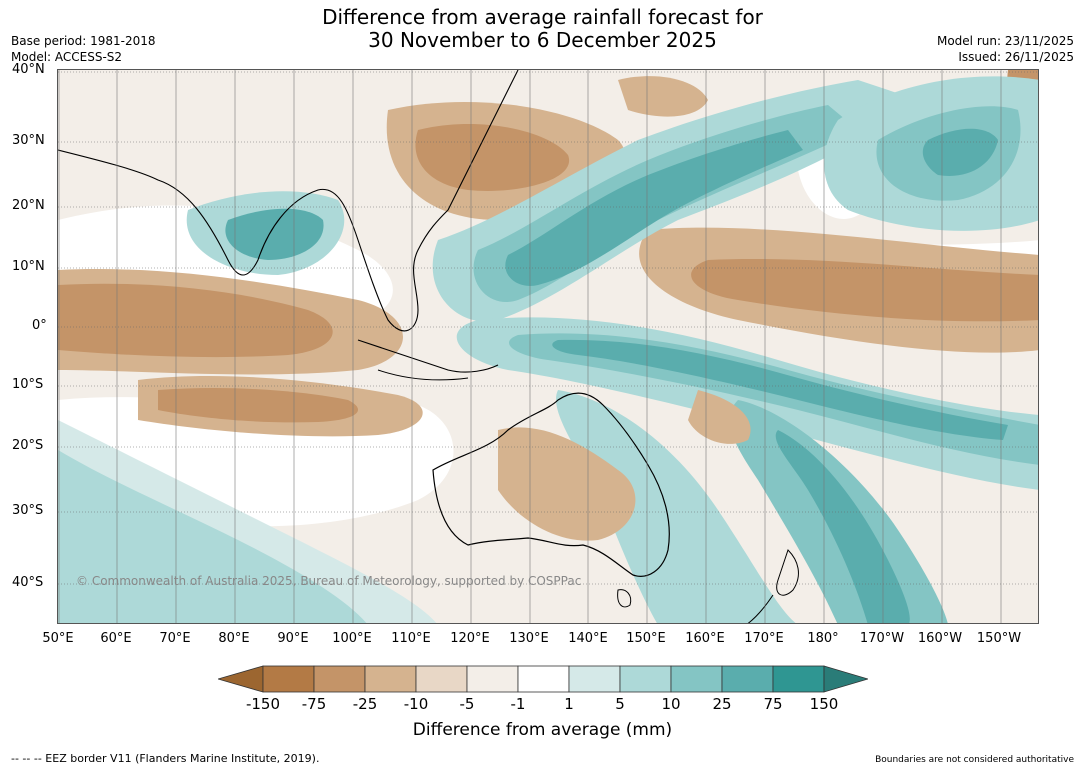 The height and width of the screenshot is (770, 1085). What do you see at coordinates (314, 704) in the screenshot?
I see `colorbar-tick: -75` at bounding box center [314, 704].